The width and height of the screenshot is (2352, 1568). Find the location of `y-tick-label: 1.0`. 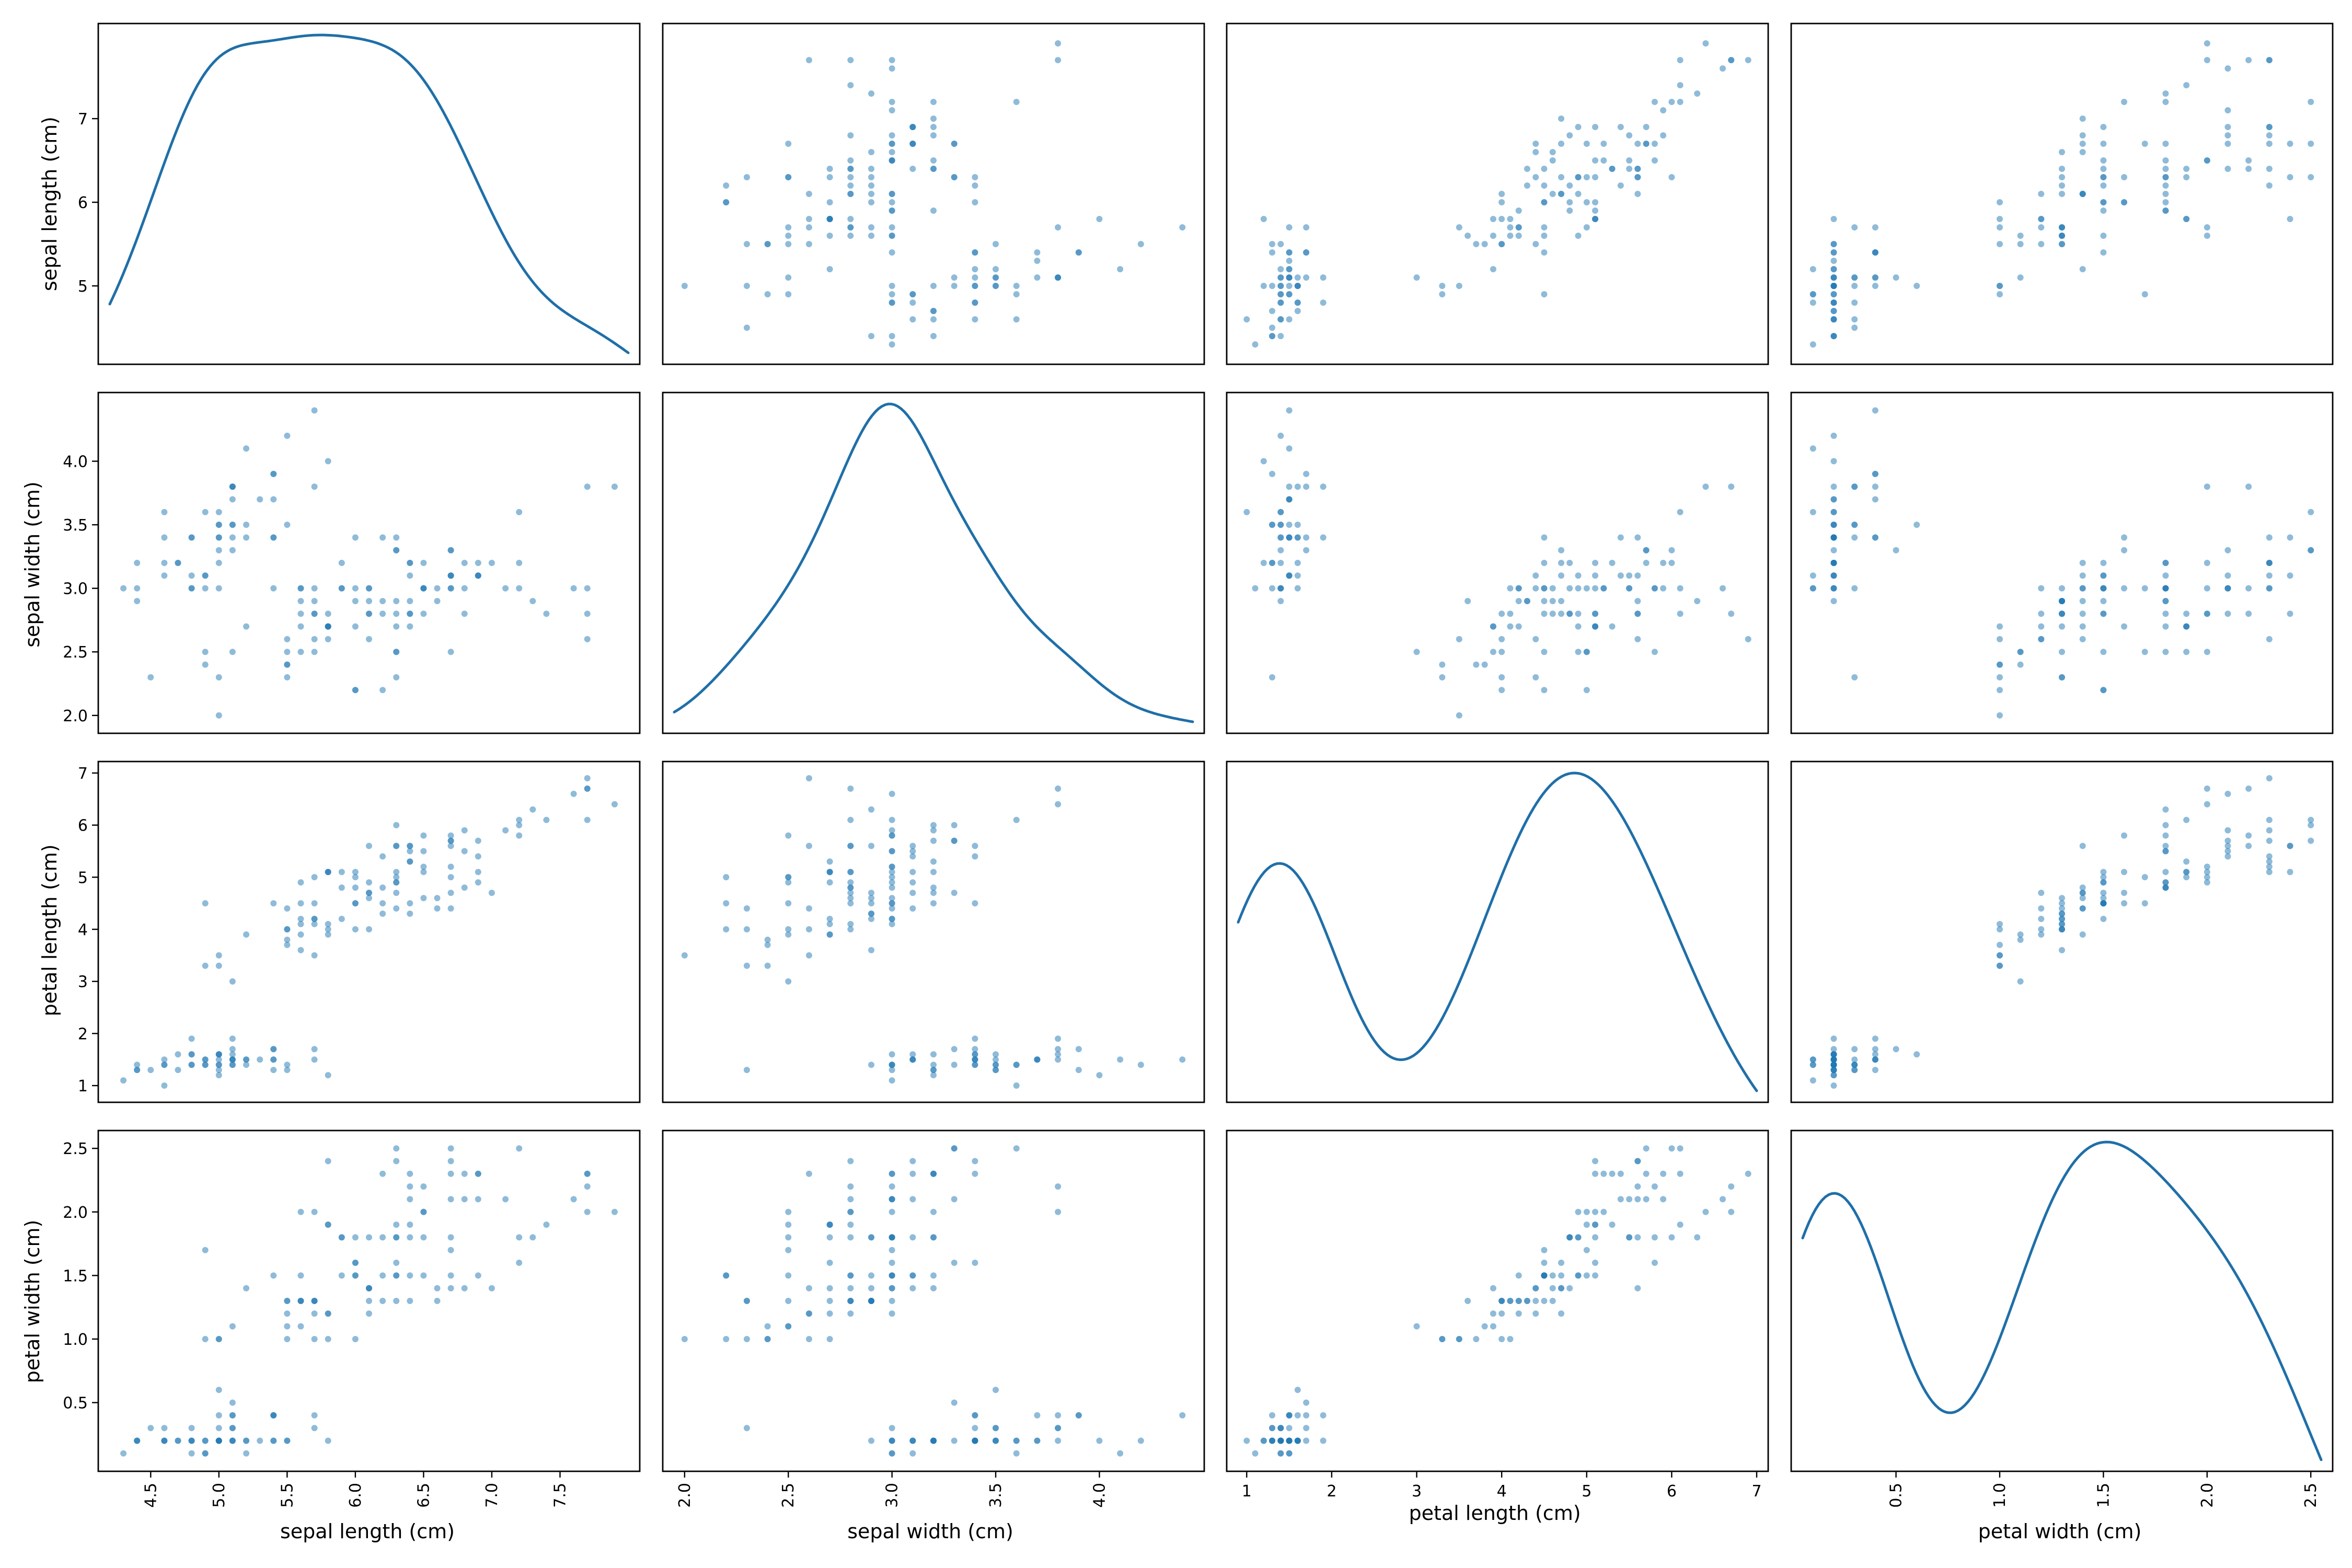

y-tick-label: 1.0 is located at coordinates (75, 1340).